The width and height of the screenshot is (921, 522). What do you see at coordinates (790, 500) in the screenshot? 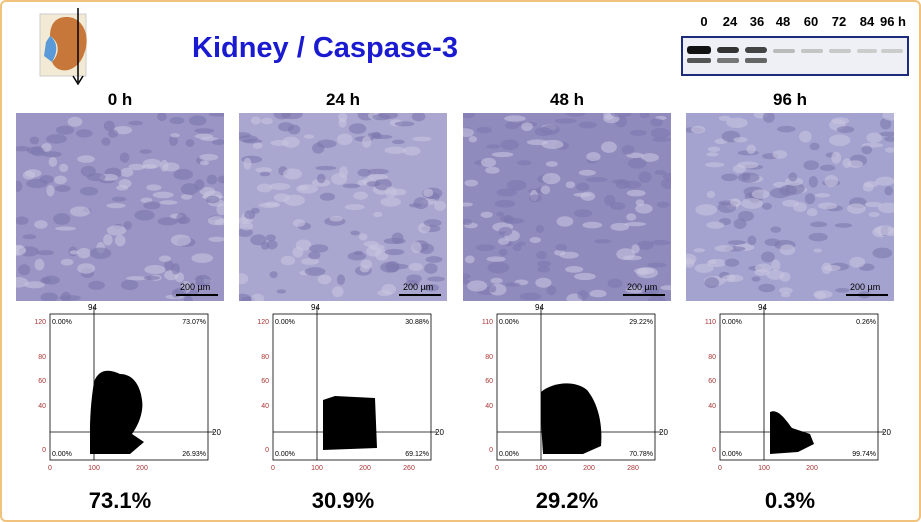
I see `percentage: 0.3%` at bounding box center [790, 500].